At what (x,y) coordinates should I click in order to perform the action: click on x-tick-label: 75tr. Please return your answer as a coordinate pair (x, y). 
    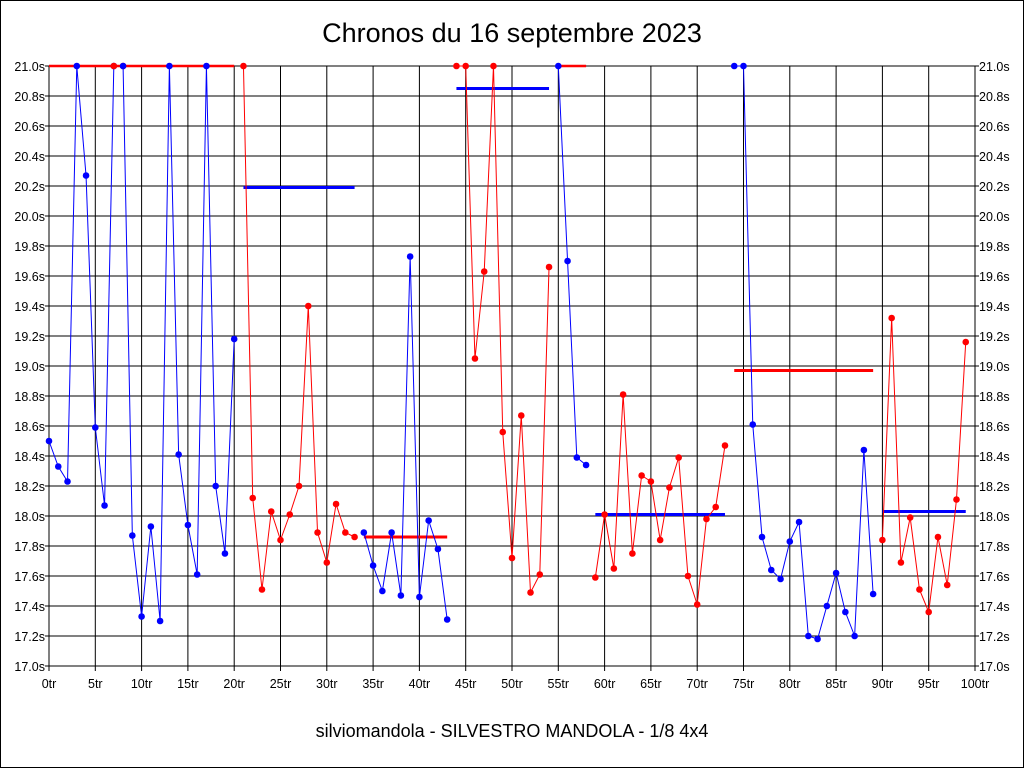
    Looking at the image, I should click on (744, 684).